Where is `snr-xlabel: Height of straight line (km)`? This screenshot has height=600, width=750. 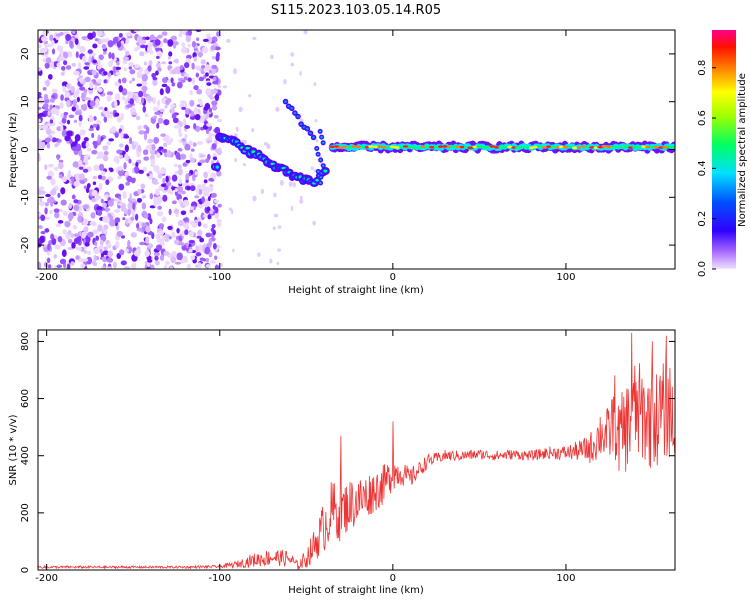
snr-xlabel: Height of straight line (km) is located at coordinates (356, 590).